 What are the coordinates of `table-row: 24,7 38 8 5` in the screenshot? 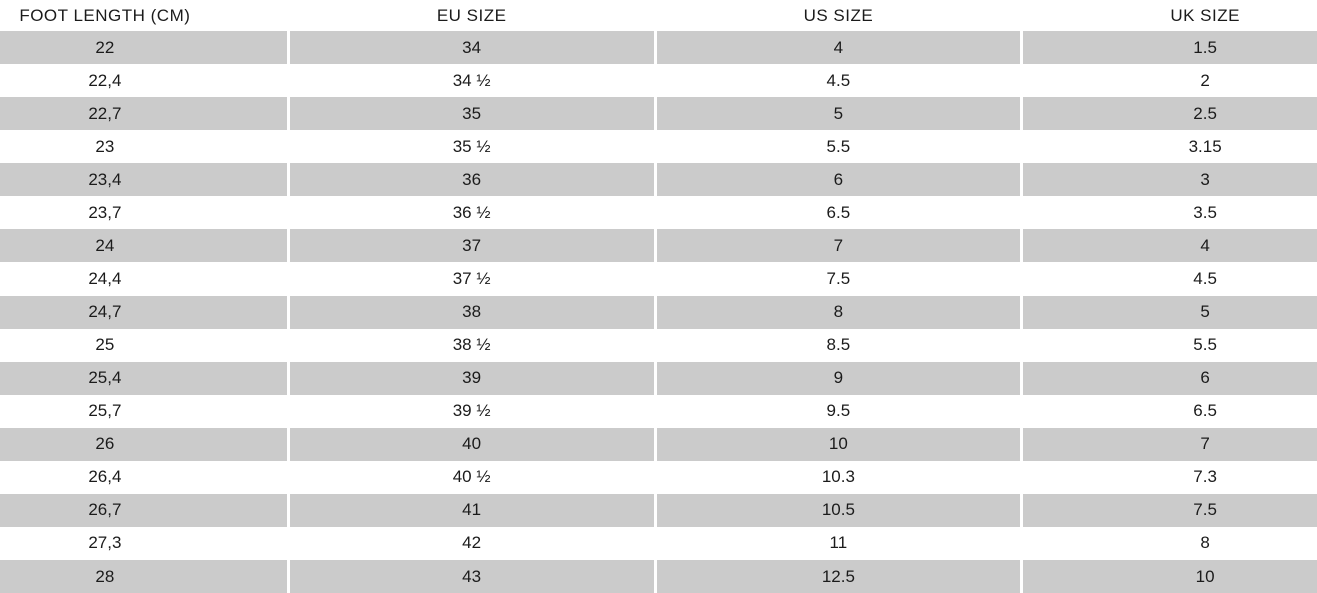 It's located at (658, 312).